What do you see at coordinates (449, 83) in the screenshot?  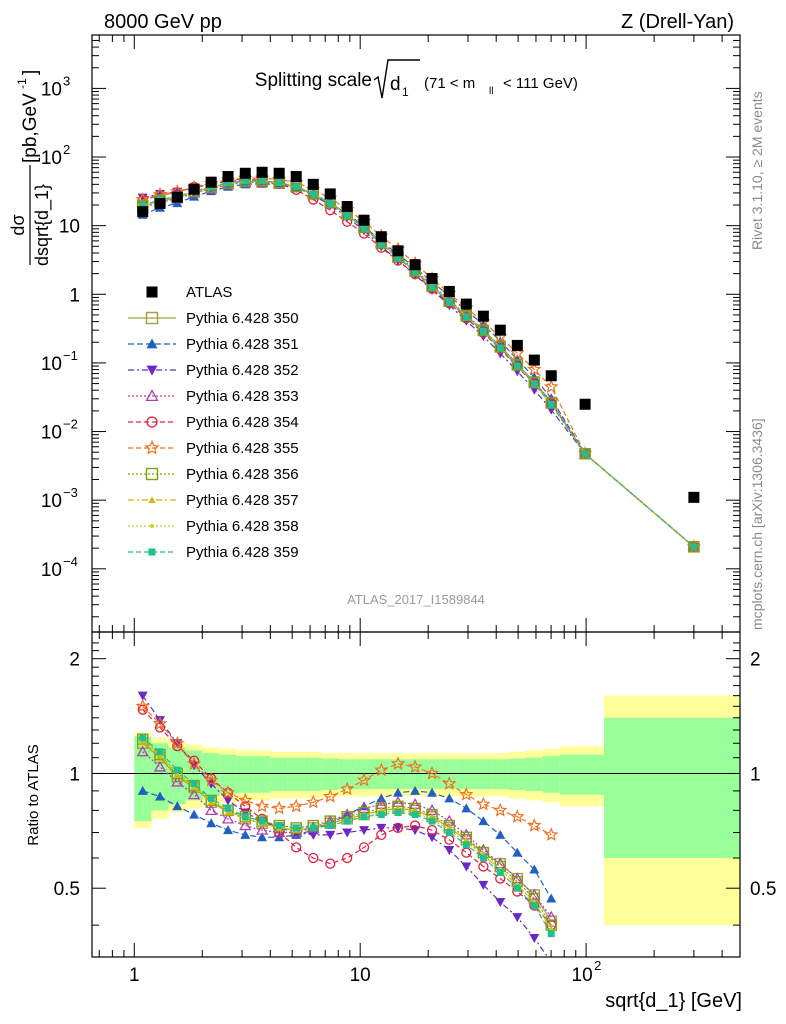 I see `main-title-cut-open: (71 < m` at bounding box center [449, 83].